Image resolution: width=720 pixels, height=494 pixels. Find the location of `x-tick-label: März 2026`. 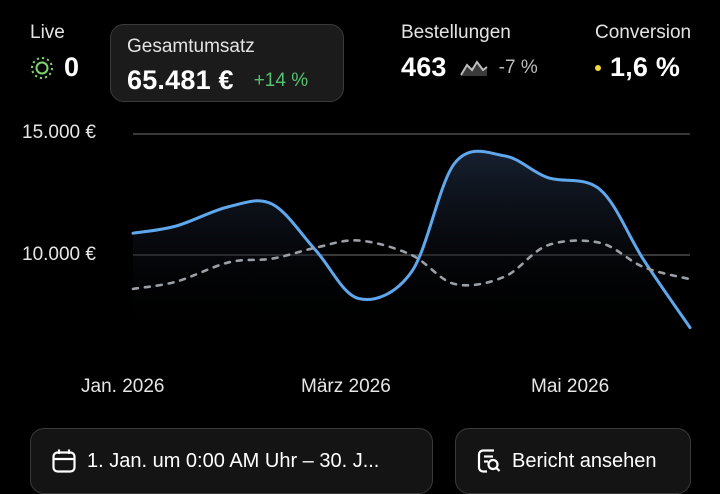

x-tick-label: März 2026 is located at coordinates (346, 386).